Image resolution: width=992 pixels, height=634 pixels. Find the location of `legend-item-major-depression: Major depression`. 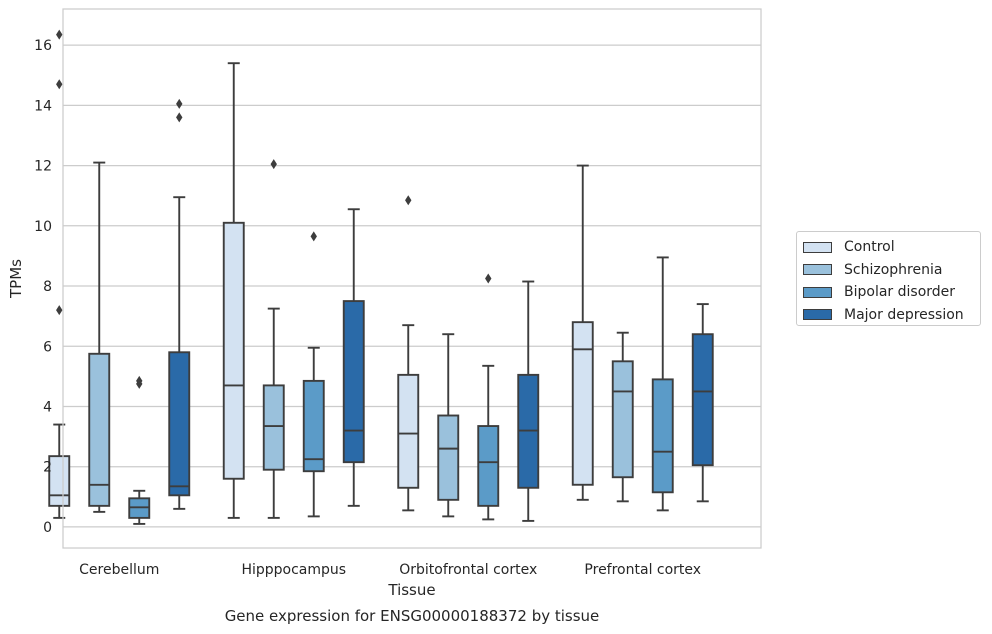

legend-item-major-depression: Major depression is located at coordinates (891, 315).